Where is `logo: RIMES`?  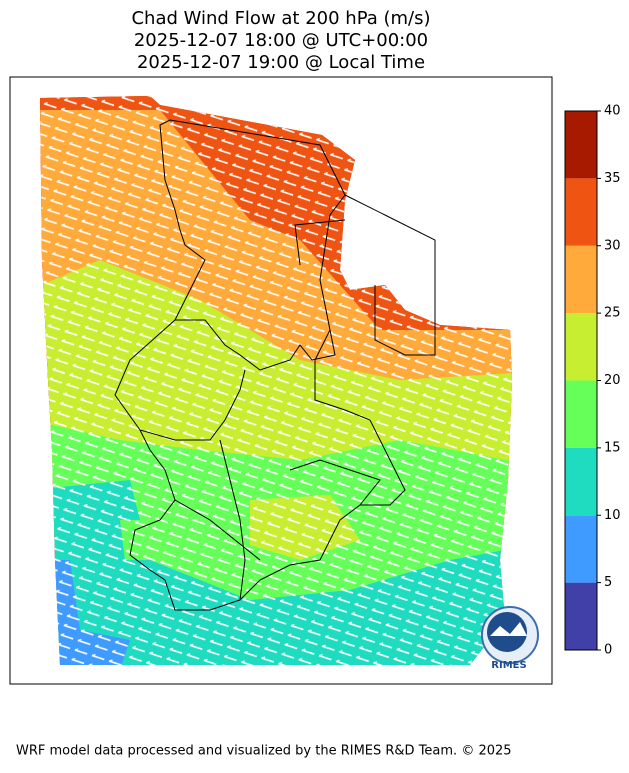
logo: RIMES is located at coordinates (510, 638).